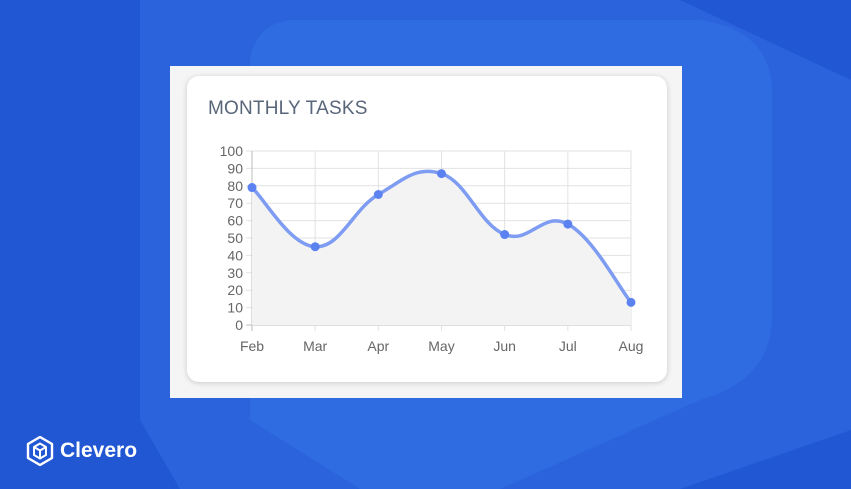  What do you see at coordinates (232, 151) in the screenshot?
I see `y-tick-label: 100` at bounding box center [232, 151].